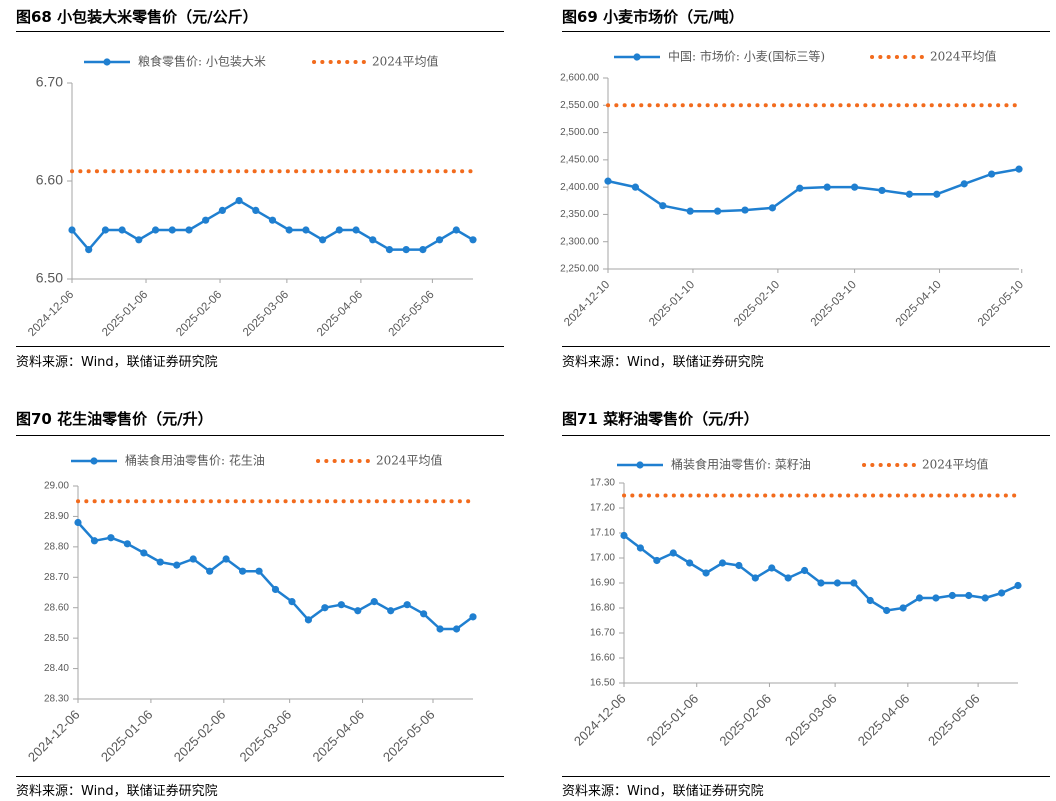 The width and height of the screenshot is (1056, 801). What do you see at coordinates (49, 82) in the screenshot?
I see `y-tick-label: 6.70` at bounding box center [49, 82].